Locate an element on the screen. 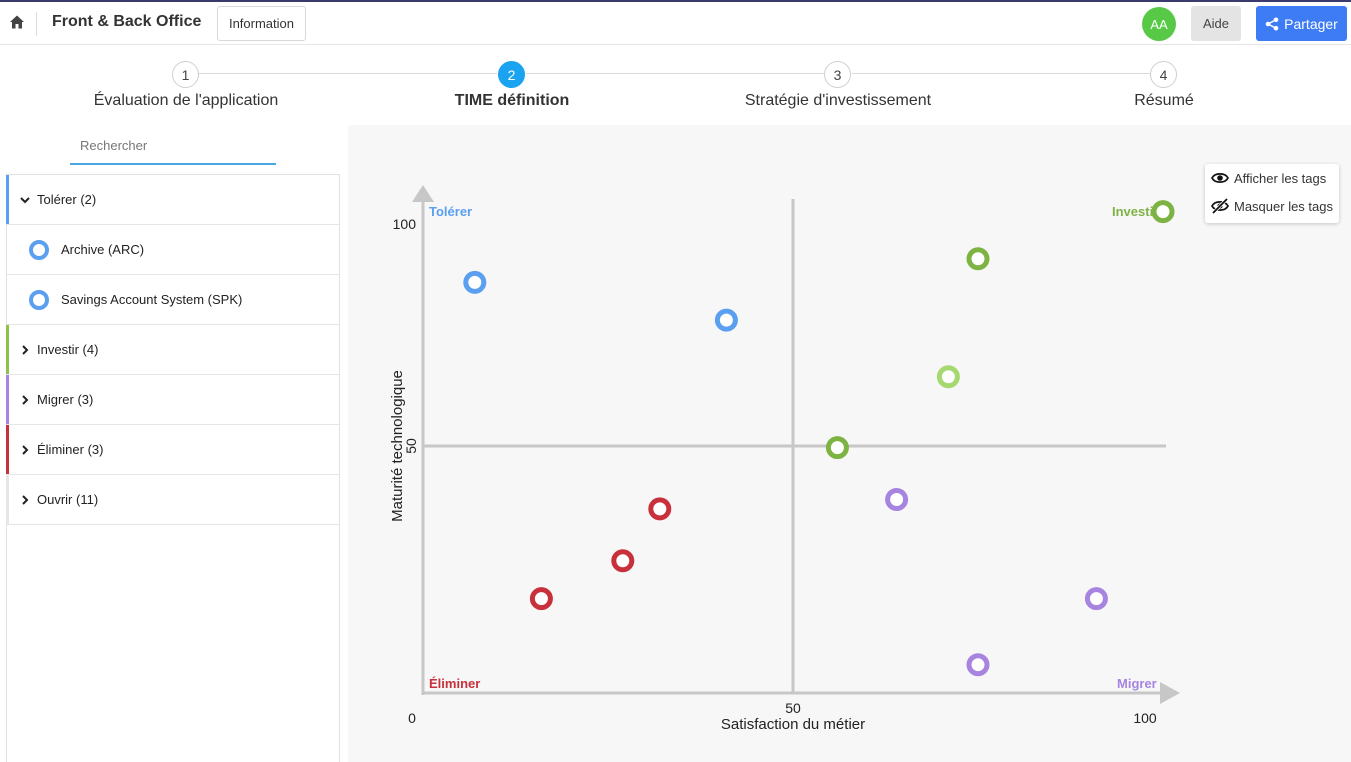 Image resolution: width=1351 pixels, height=762 pixels. home-icon is located at coordinates (17, 22).